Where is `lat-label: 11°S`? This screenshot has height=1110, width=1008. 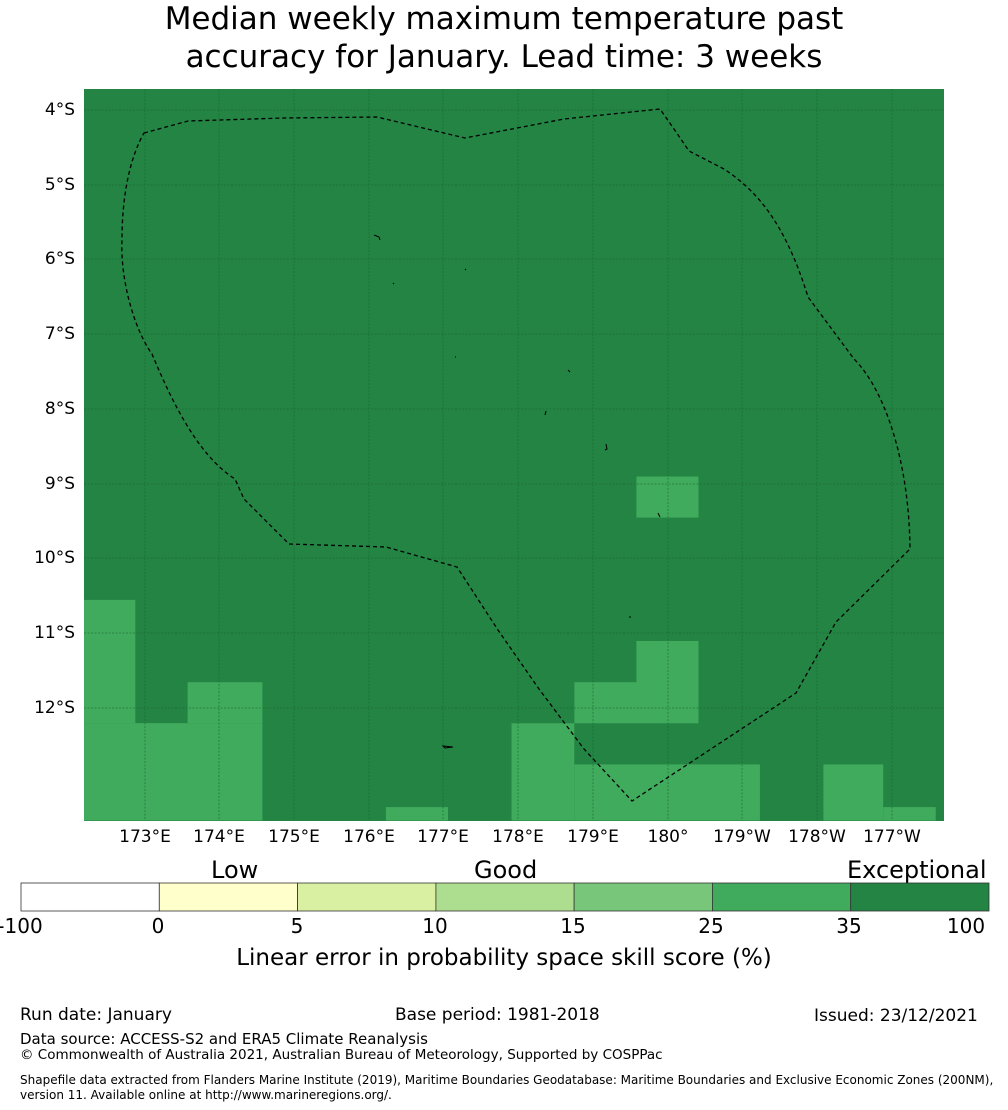 lat-label: 11°S is located at coordinates (54, 633).